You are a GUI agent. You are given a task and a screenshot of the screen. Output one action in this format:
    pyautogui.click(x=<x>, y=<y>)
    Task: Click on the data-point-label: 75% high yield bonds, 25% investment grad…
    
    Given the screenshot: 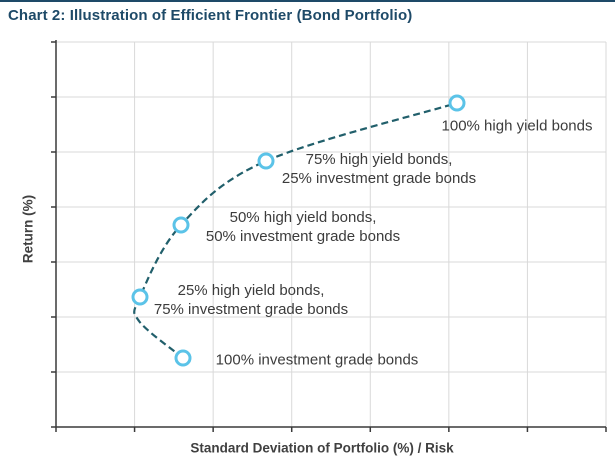 What is the action you would take?
    pyautogui.click(x=379, y=169)
    